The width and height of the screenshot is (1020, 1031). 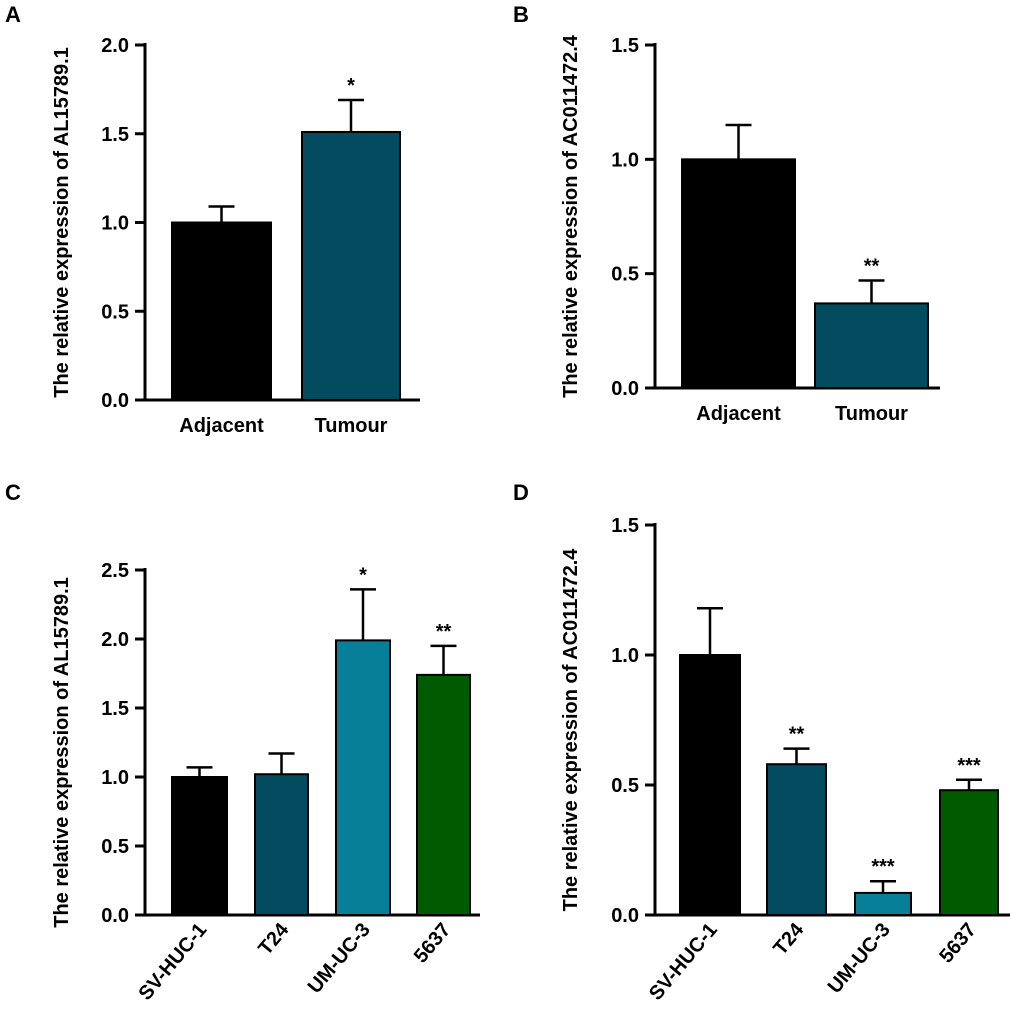 I want to click on y-tick-label: 2.5, so click(x=115, y=571).